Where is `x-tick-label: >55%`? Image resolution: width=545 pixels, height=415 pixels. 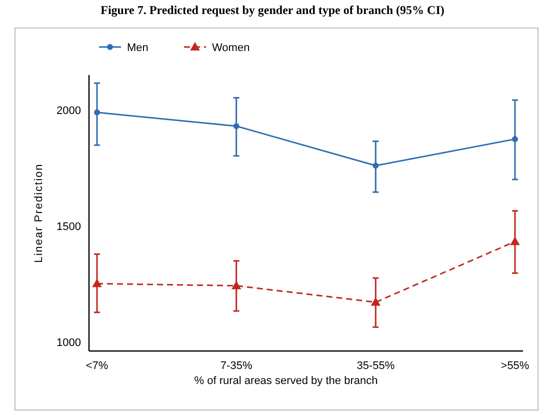 x-tick-label: >55% is located at coordinates (515, 366).